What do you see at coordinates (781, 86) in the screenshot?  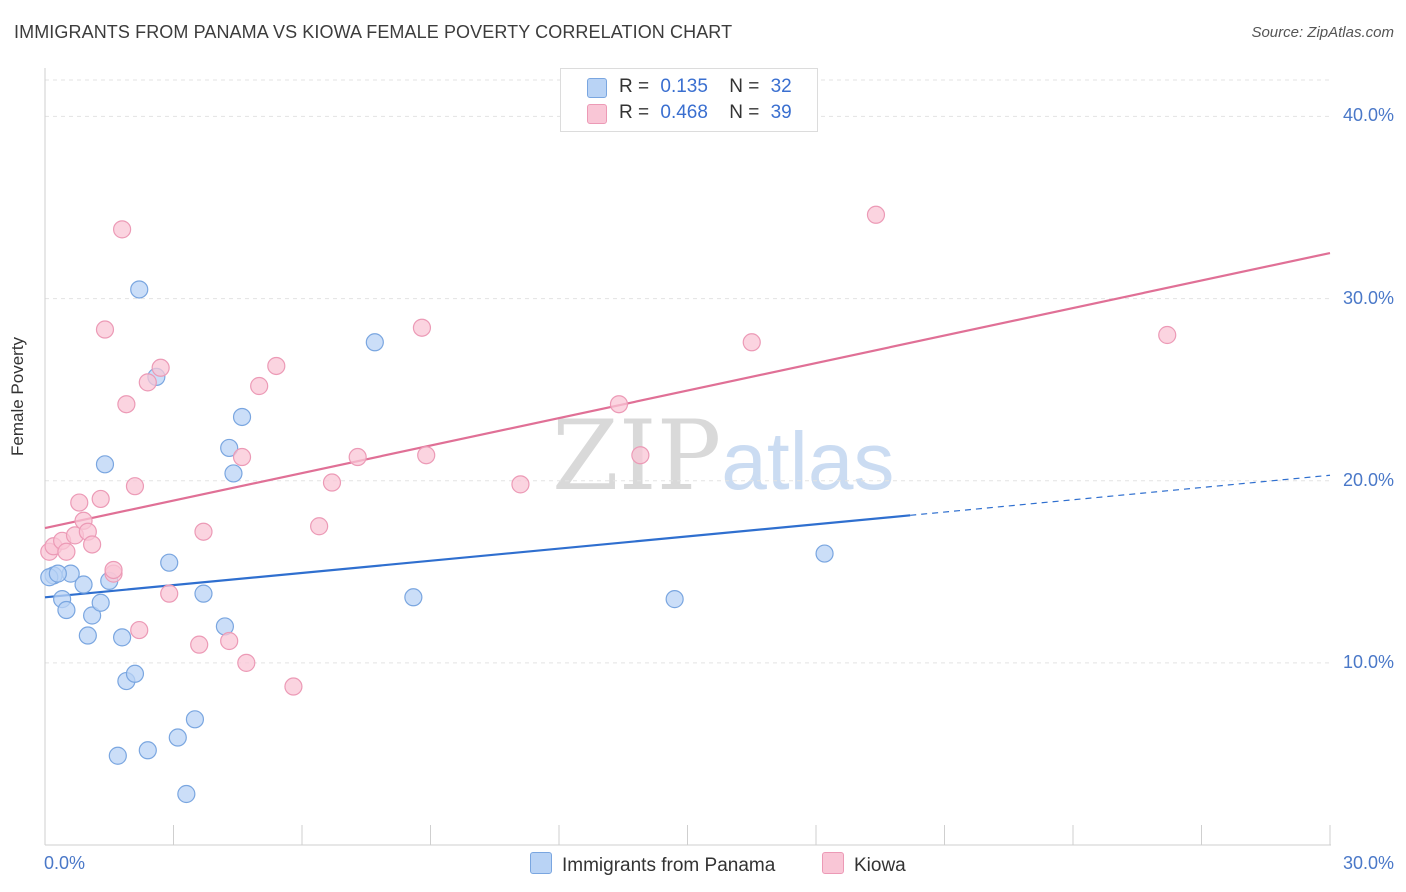 I see `legend-n-value-panama: 32` at bounding box center [781, 86].